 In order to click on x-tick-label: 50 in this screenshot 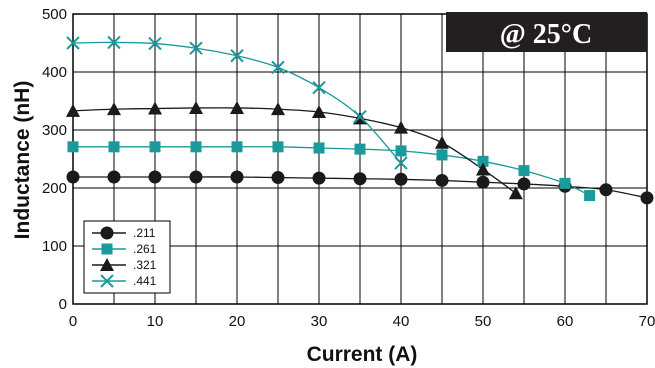, I will do `click(483, 321)`.